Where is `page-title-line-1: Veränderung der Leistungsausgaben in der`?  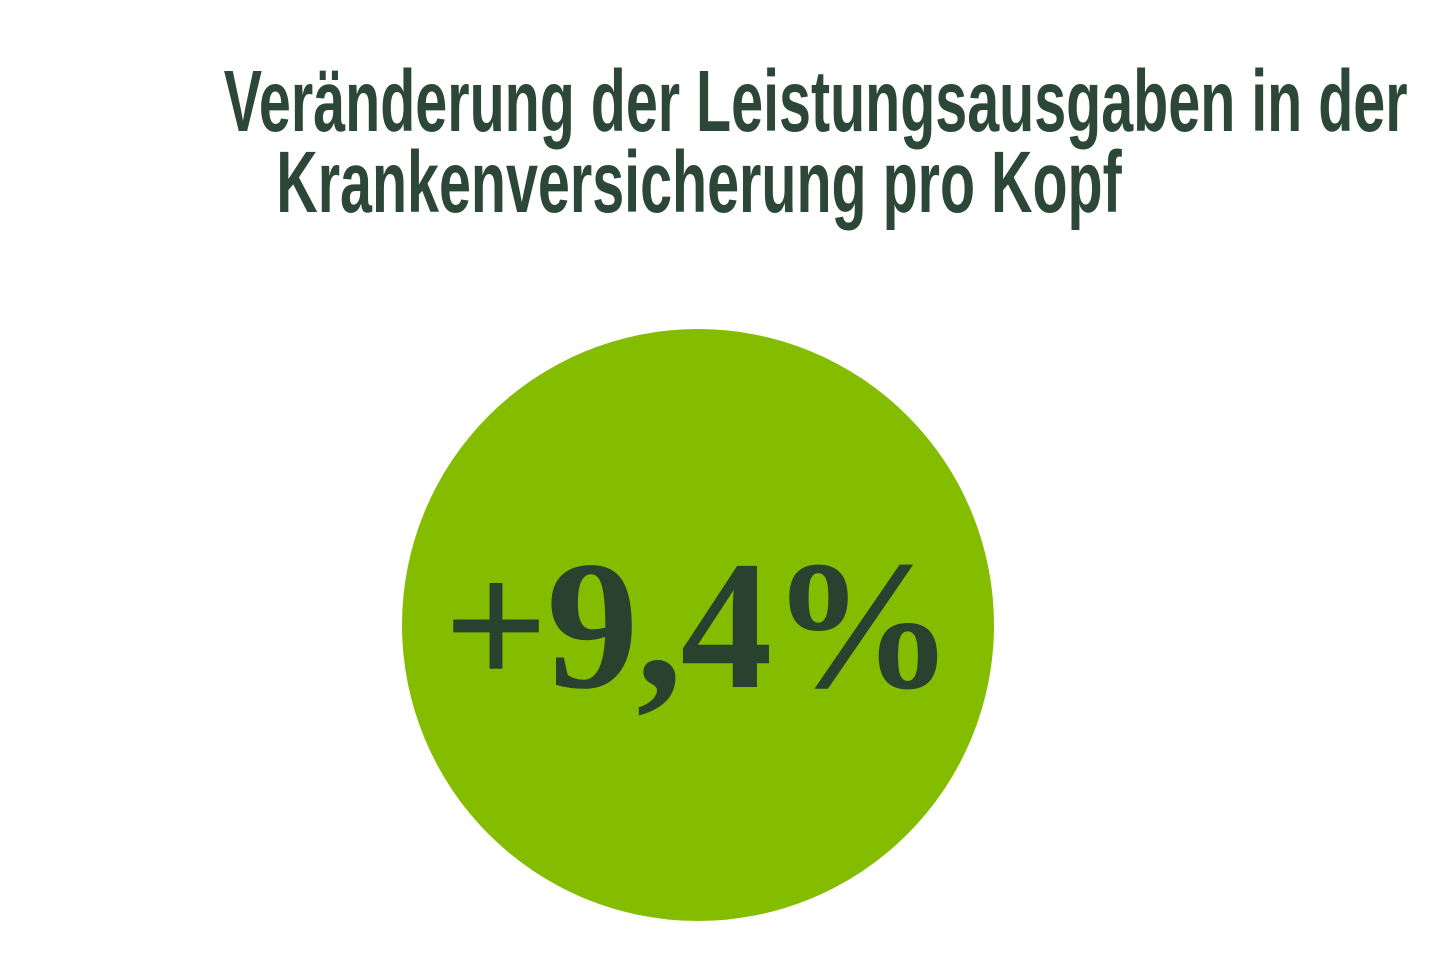 page-title-line-1: Veränderung der Leistungsausgaben in der is located at coordinates (815, 101).